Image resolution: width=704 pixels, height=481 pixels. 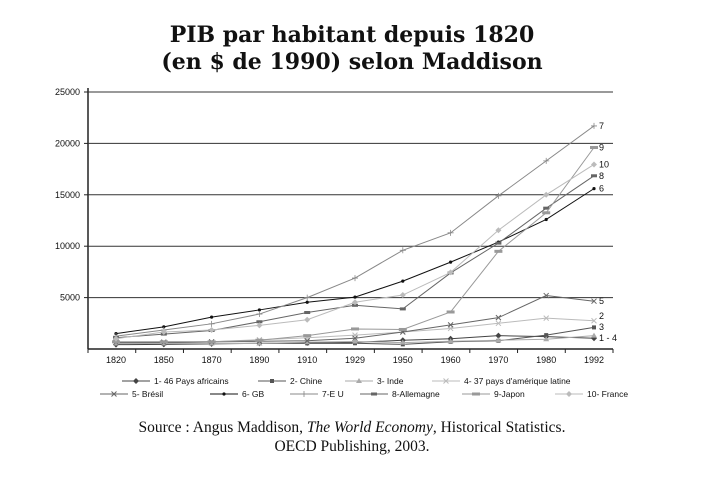 I want to click on legend-label: 6- GB, so click(x=253, y=394).